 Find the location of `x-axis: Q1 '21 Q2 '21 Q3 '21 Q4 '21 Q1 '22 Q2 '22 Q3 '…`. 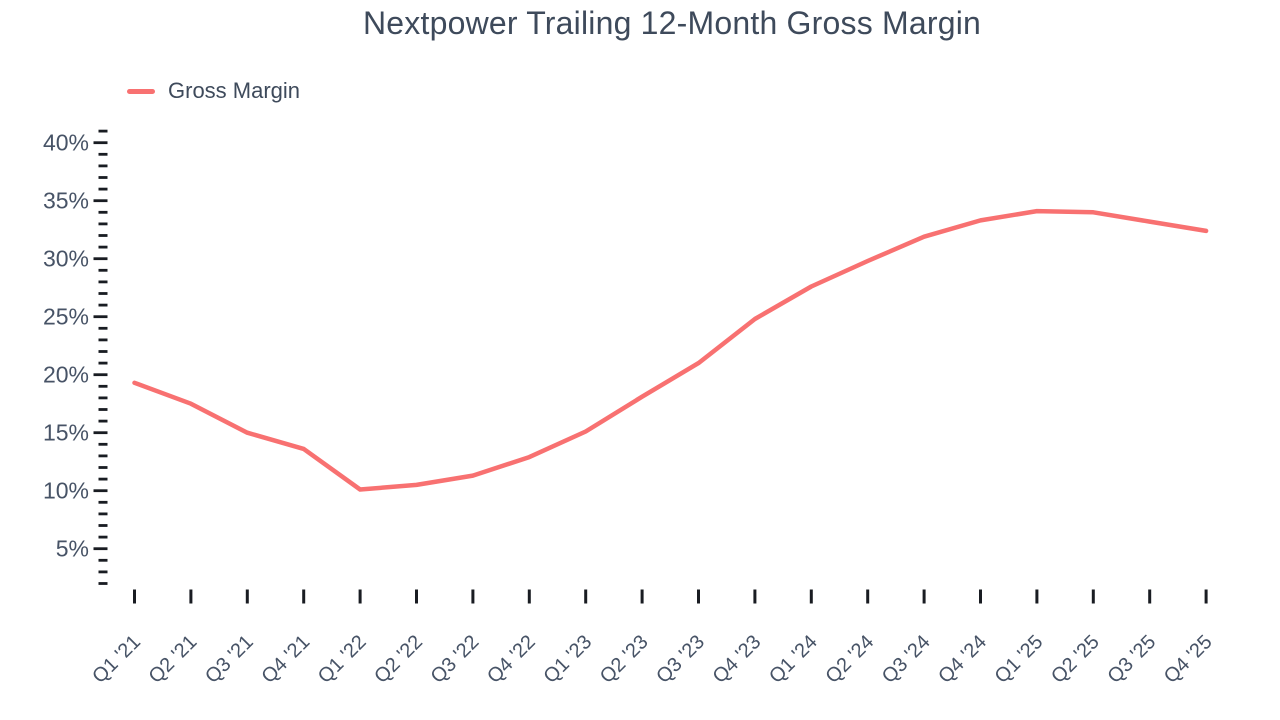

x-axis: Q1 '21 Q2 '21 Q3 '21 Q4 '21 Q1 '22 Q2 '22 Q3 '… is located at coordinates (652, 638).